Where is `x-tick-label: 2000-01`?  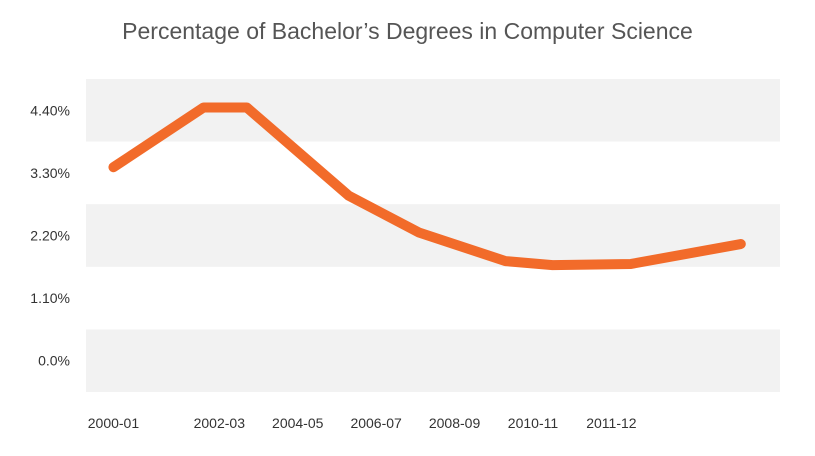
x-tick-label: 2000-01 is located at coordinates (114, 423).